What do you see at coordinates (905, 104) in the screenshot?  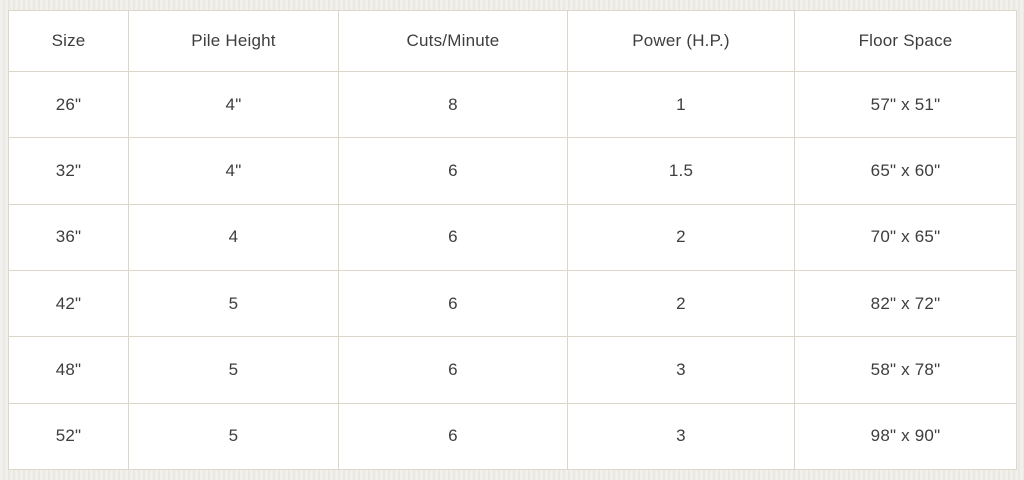 I see `cell-floor-space: 57" x 51"` at bounding box center [905, 104].